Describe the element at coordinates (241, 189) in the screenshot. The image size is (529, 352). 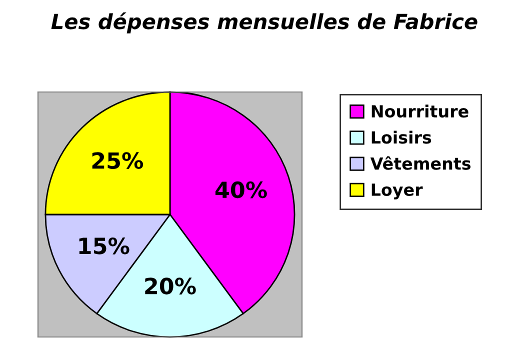
I see `data-label: 40%` at that location.